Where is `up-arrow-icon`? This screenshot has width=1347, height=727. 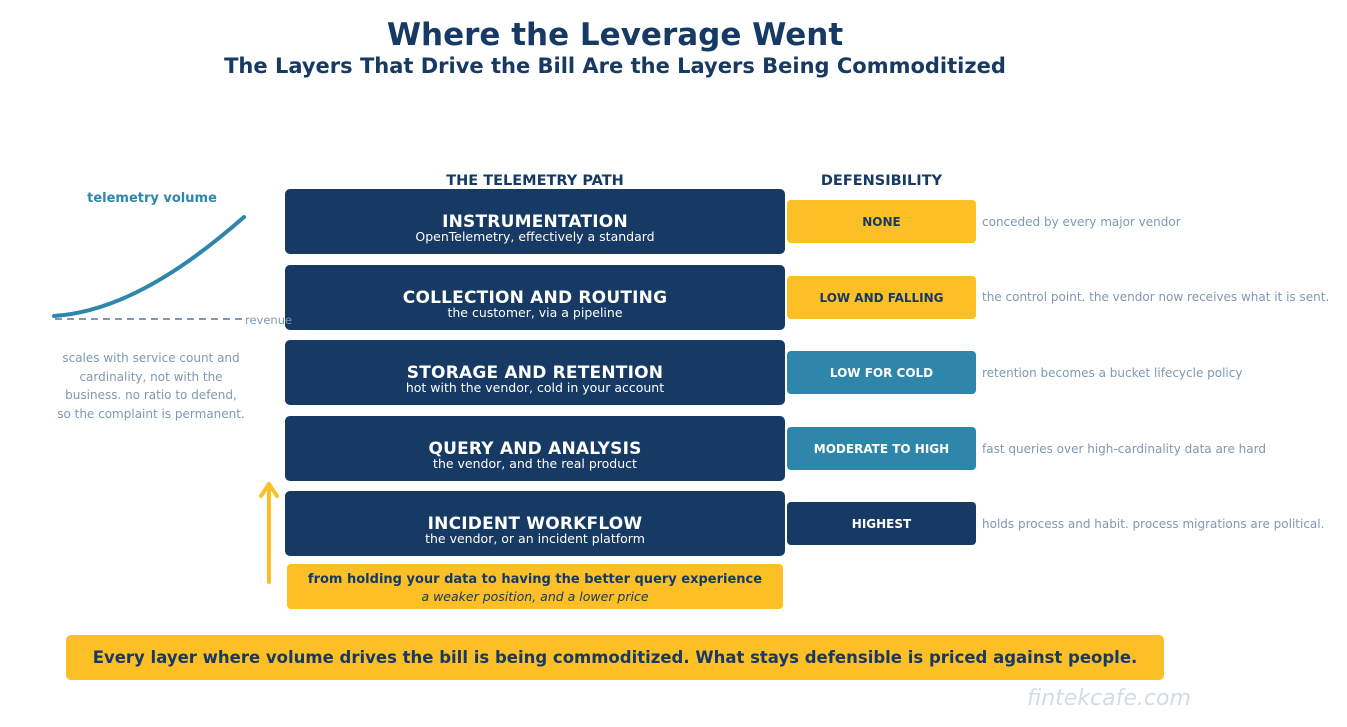 up-arrow-icon is located at coordinates (269, 533).